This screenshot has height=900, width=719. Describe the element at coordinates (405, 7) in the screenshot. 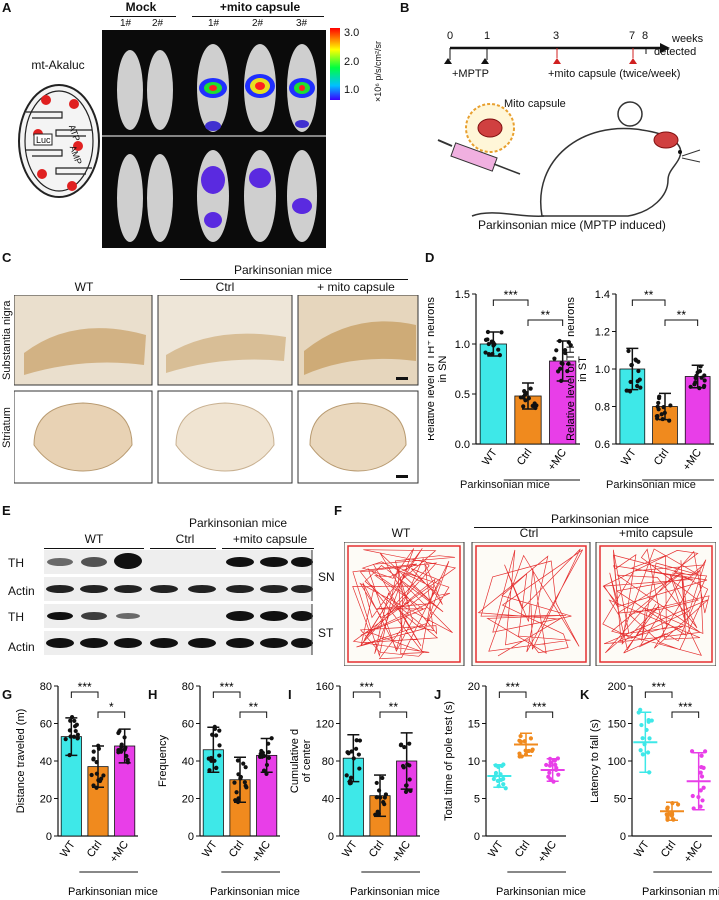

I see `panel-label-b: B` at that location.